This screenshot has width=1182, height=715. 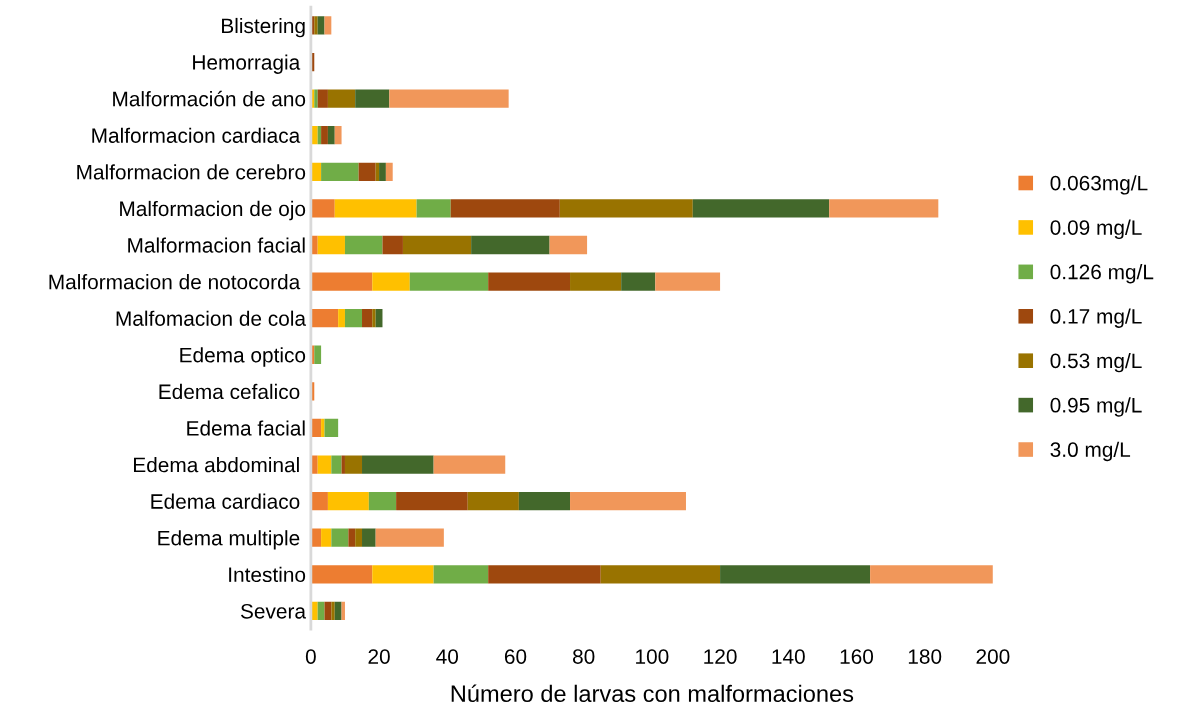 What do you see at coordinates (1102, 274) in the screenshot?
I see `legend-label: 0.126 mg/L` at bounding box center [1102, 274].